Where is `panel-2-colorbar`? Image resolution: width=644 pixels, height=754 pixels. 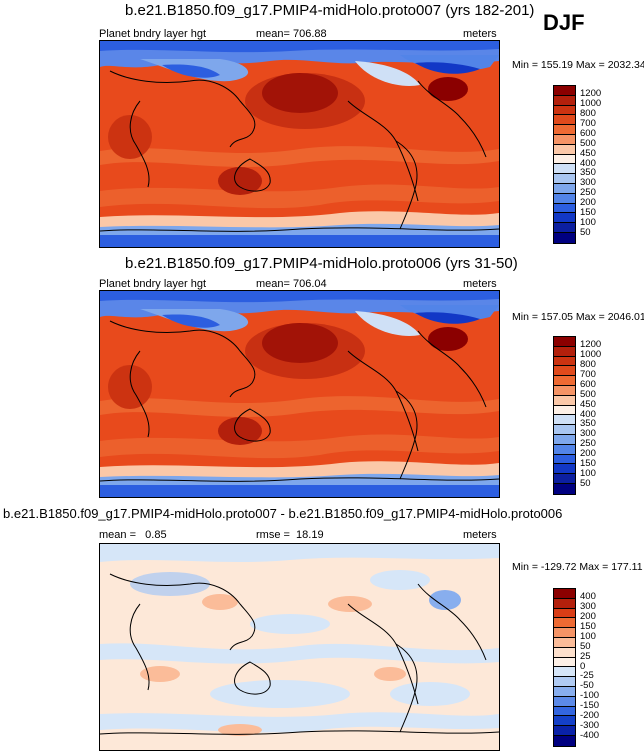 panel-2-colorbar is located at coordinates (564, 415).